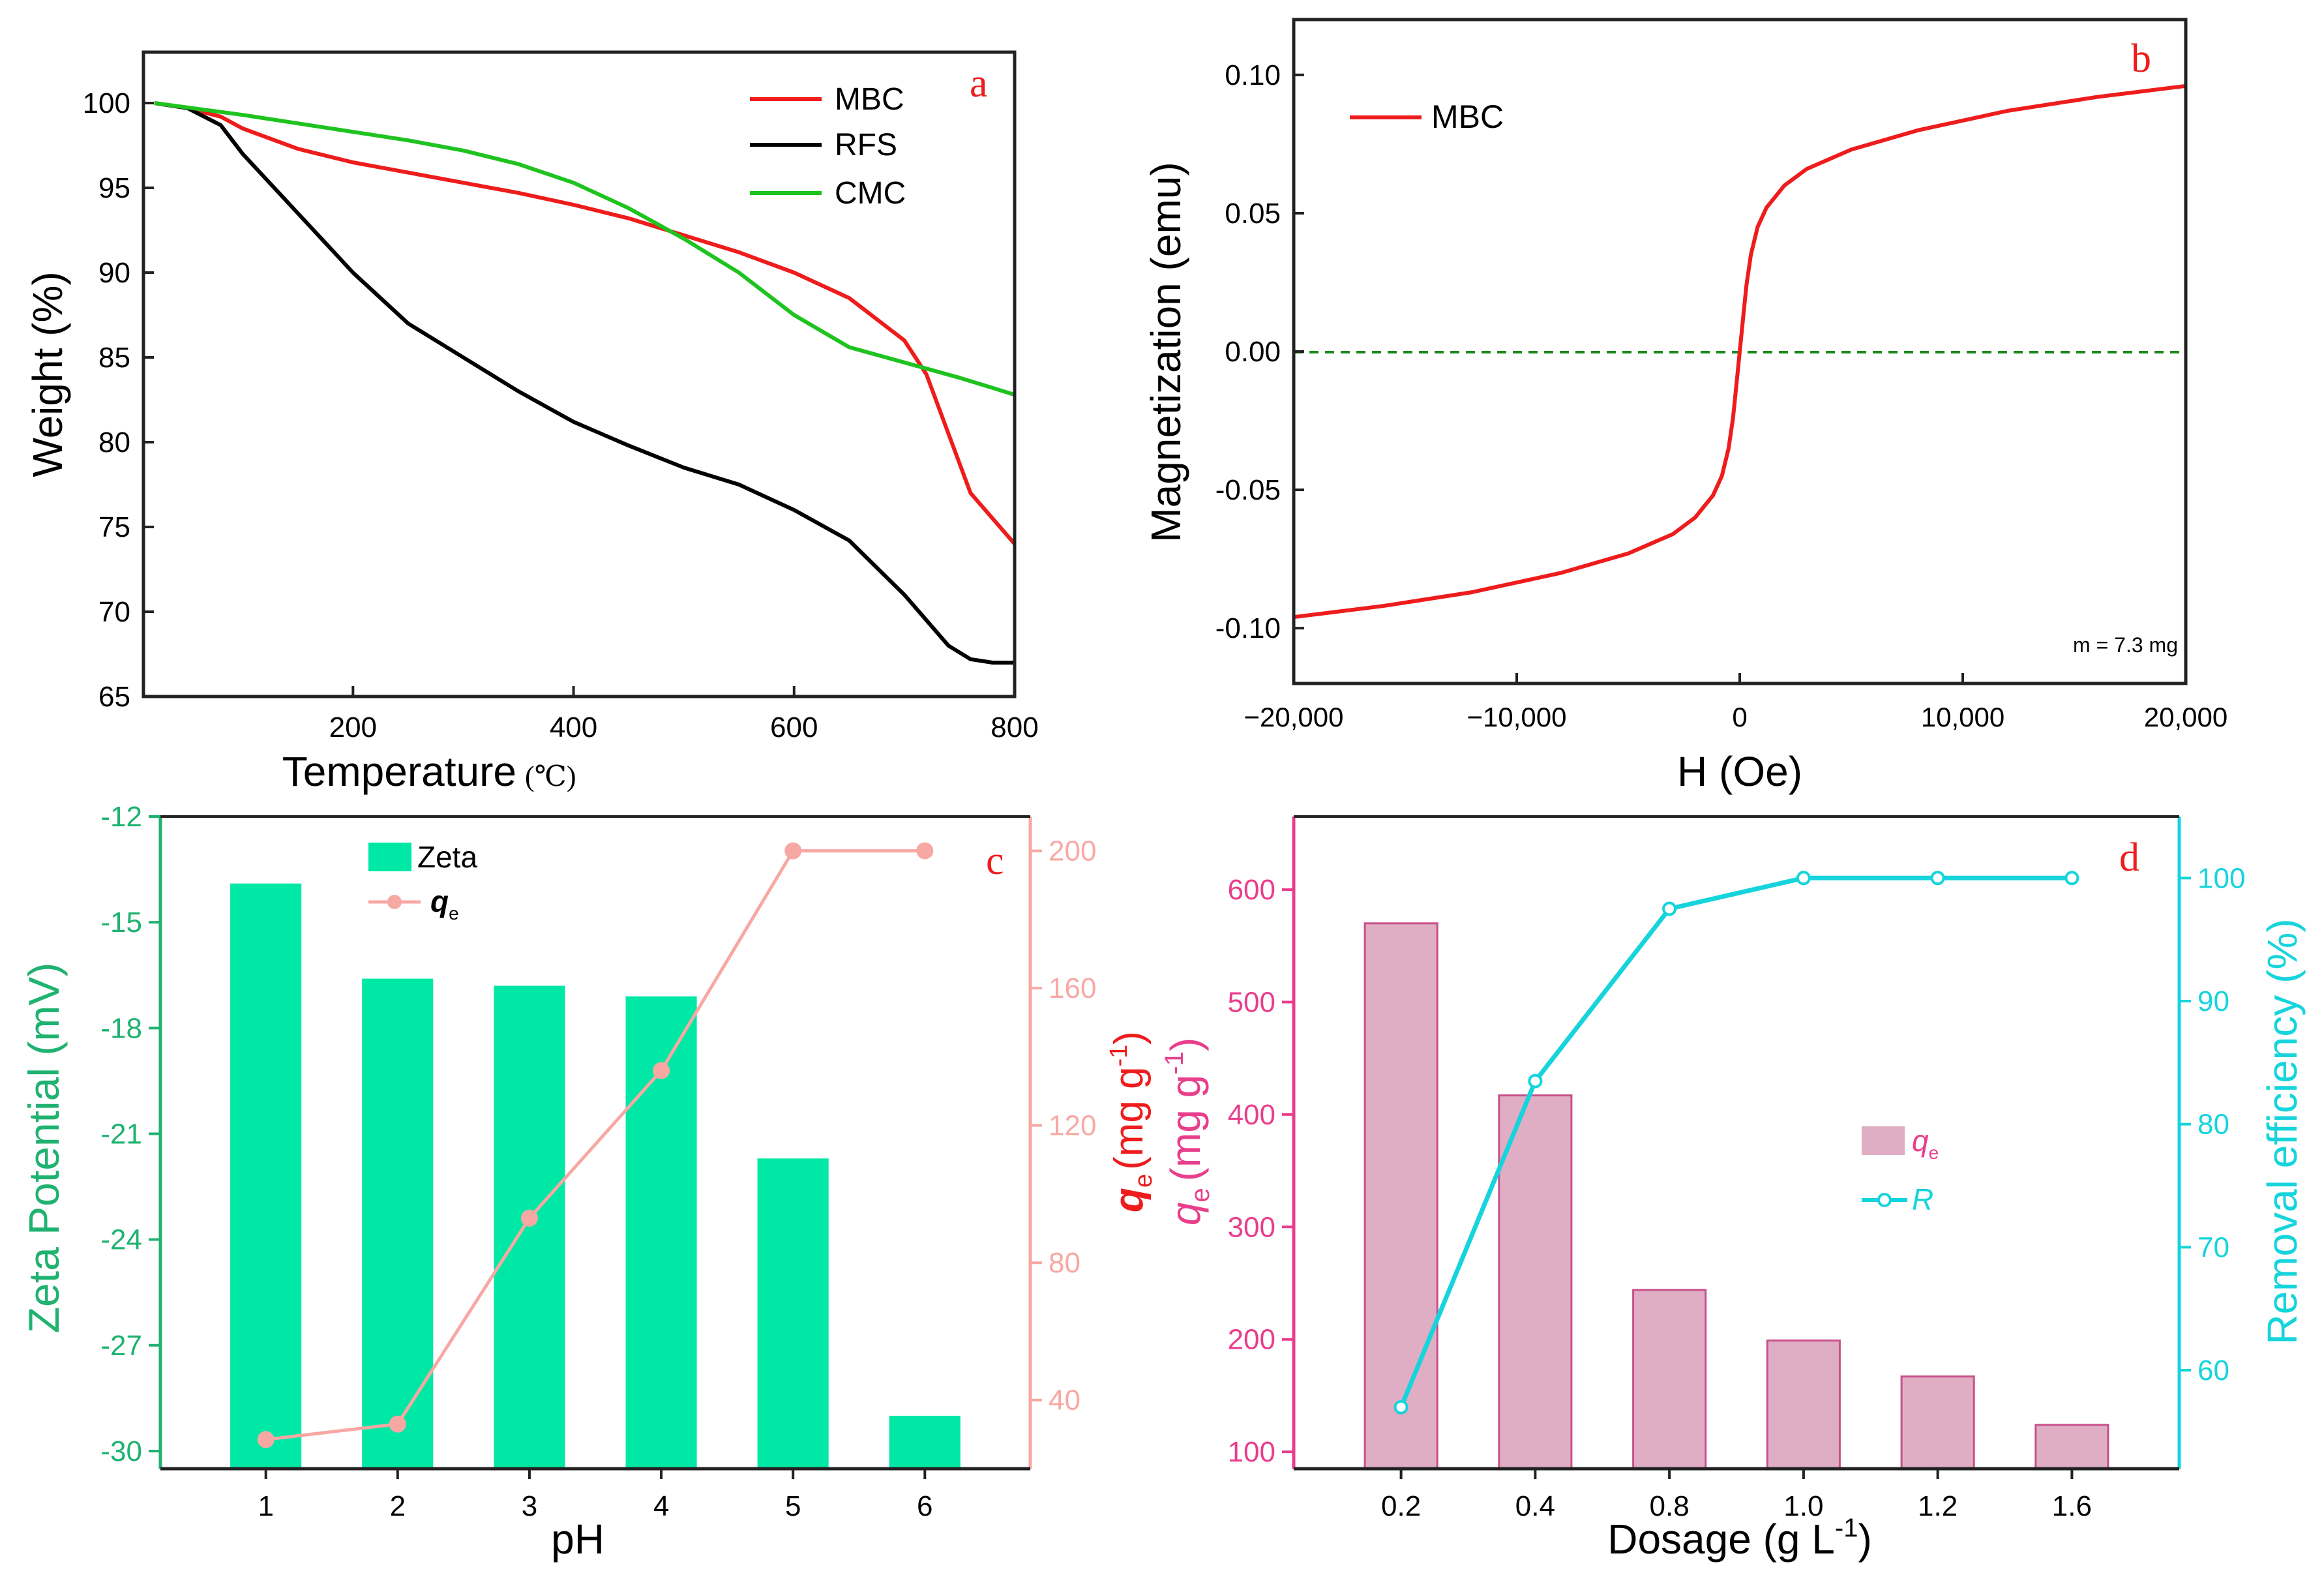  What do you see at coordinates (573, 727) in the screenshot?
I see `x-tick-label: 400` at bounding box center [573, 727].